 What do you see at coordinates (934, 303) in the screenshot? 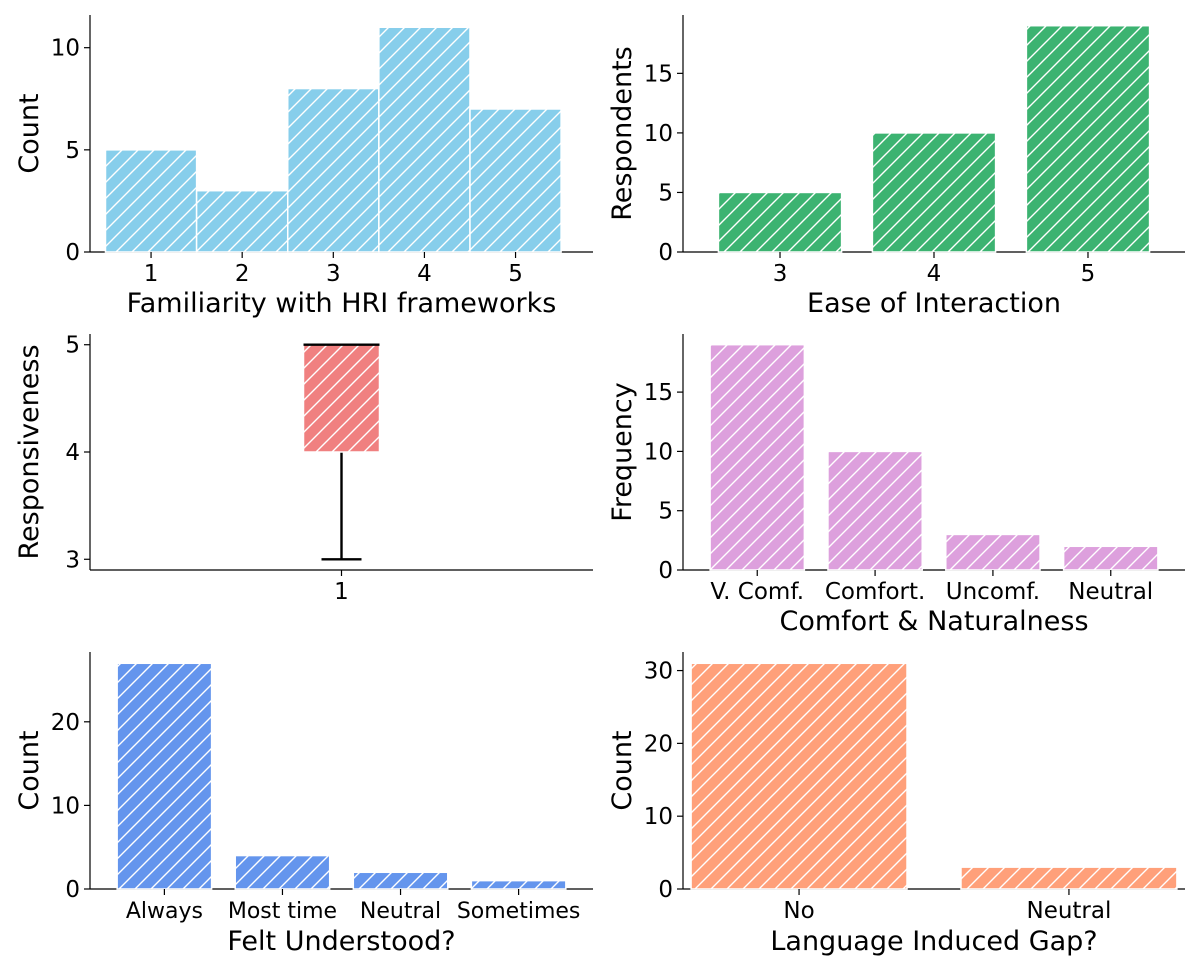
I see `x-axis-label: Ease of Interaction` at bounding box center [934, 303].